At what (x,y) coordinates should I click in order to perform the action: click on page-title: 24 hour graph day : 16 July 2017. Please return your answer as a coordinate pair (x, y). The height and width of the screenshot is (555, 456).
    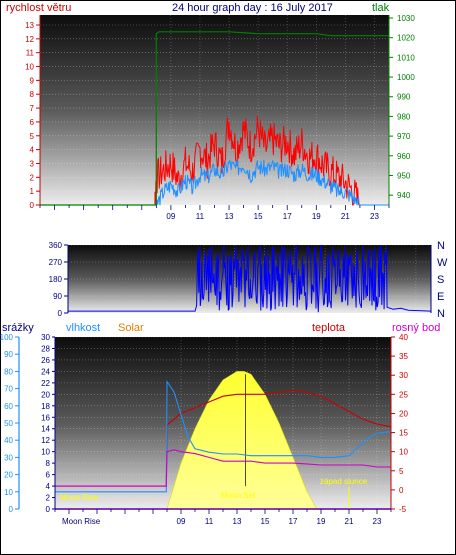
    Looking at the image, I should click on (252, 8).